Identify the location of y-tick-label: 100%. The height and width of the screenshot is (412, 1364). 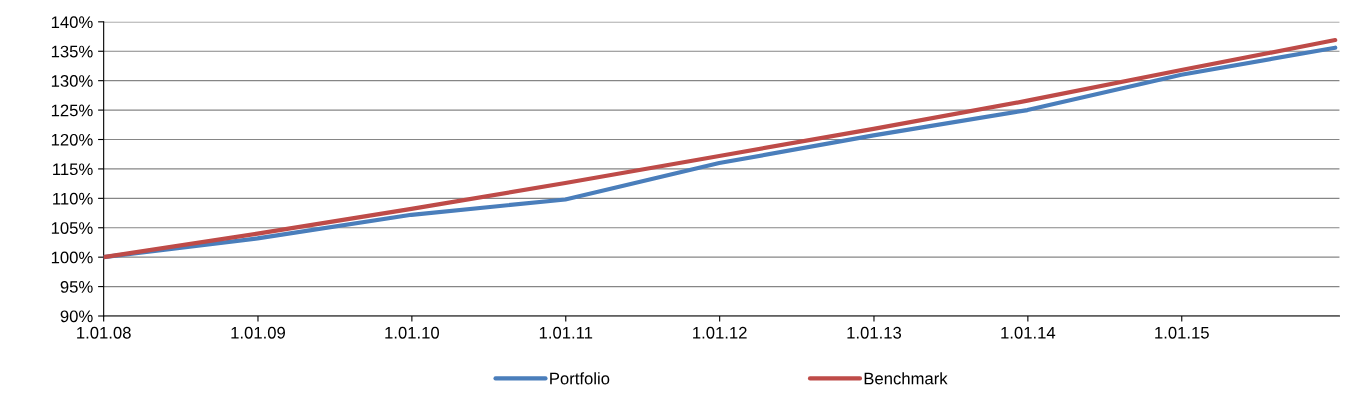
(72, 257).